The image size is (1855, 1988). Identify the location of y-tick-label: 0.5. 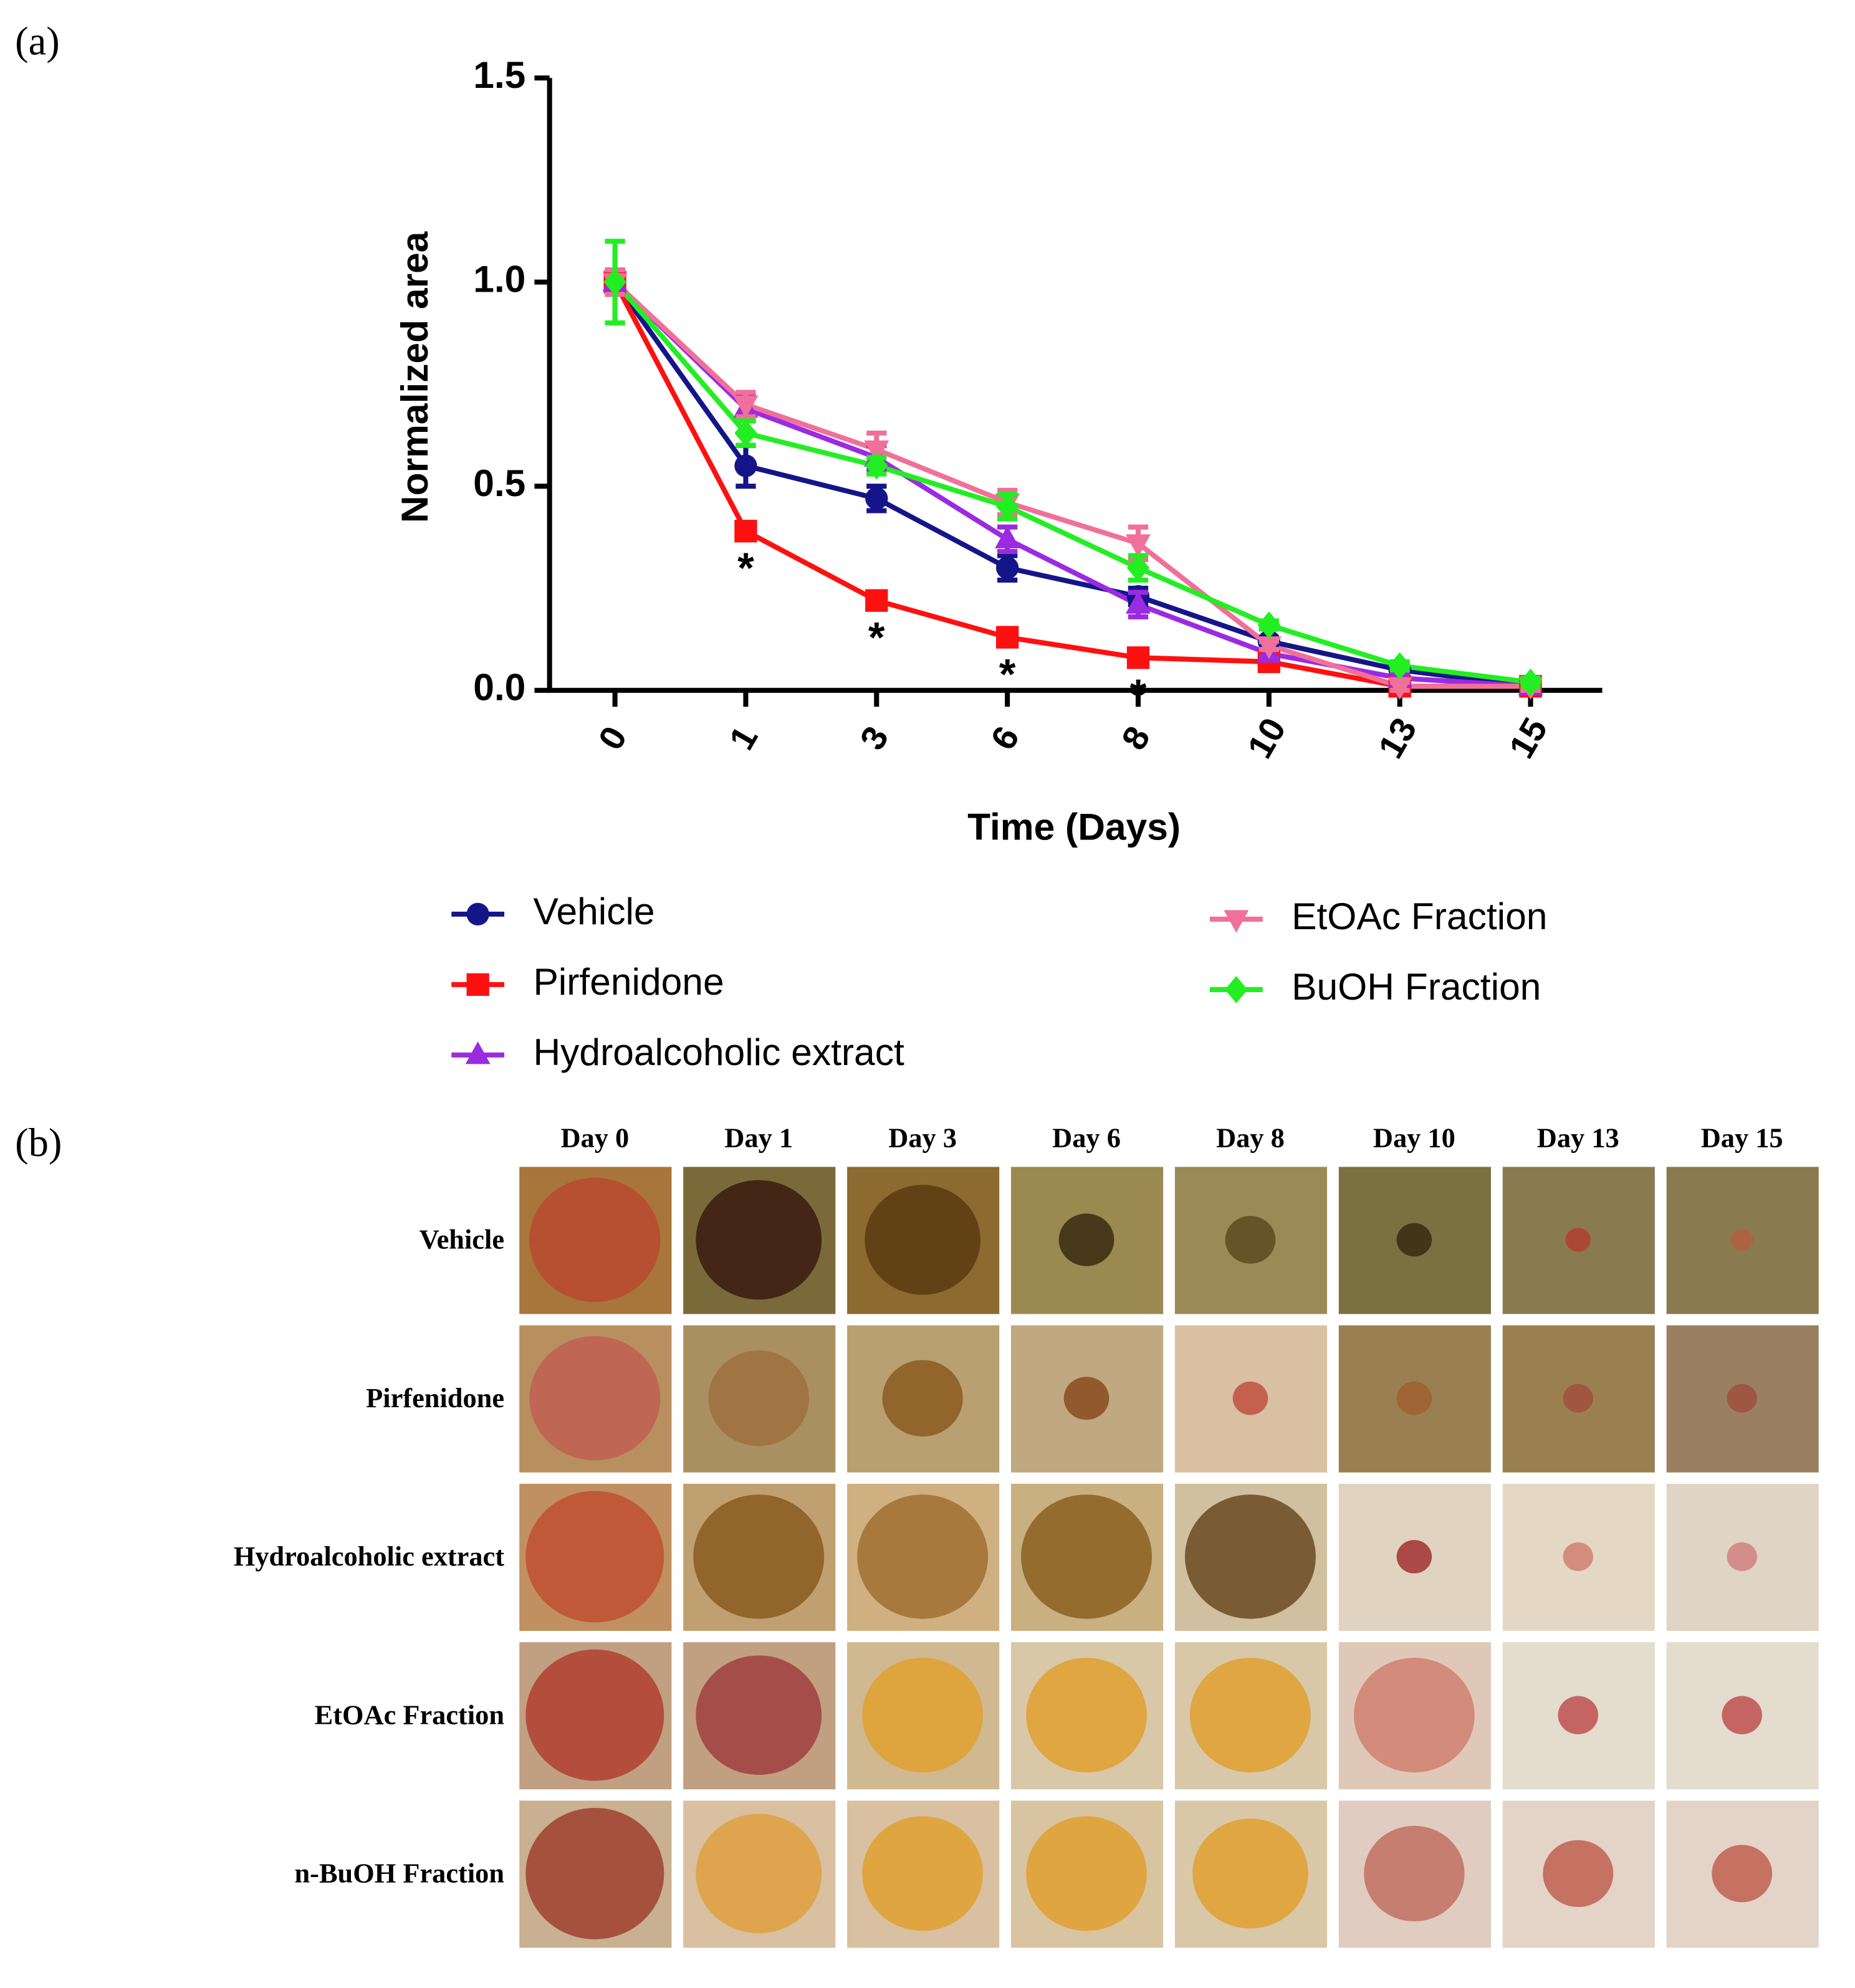
(499, 483).